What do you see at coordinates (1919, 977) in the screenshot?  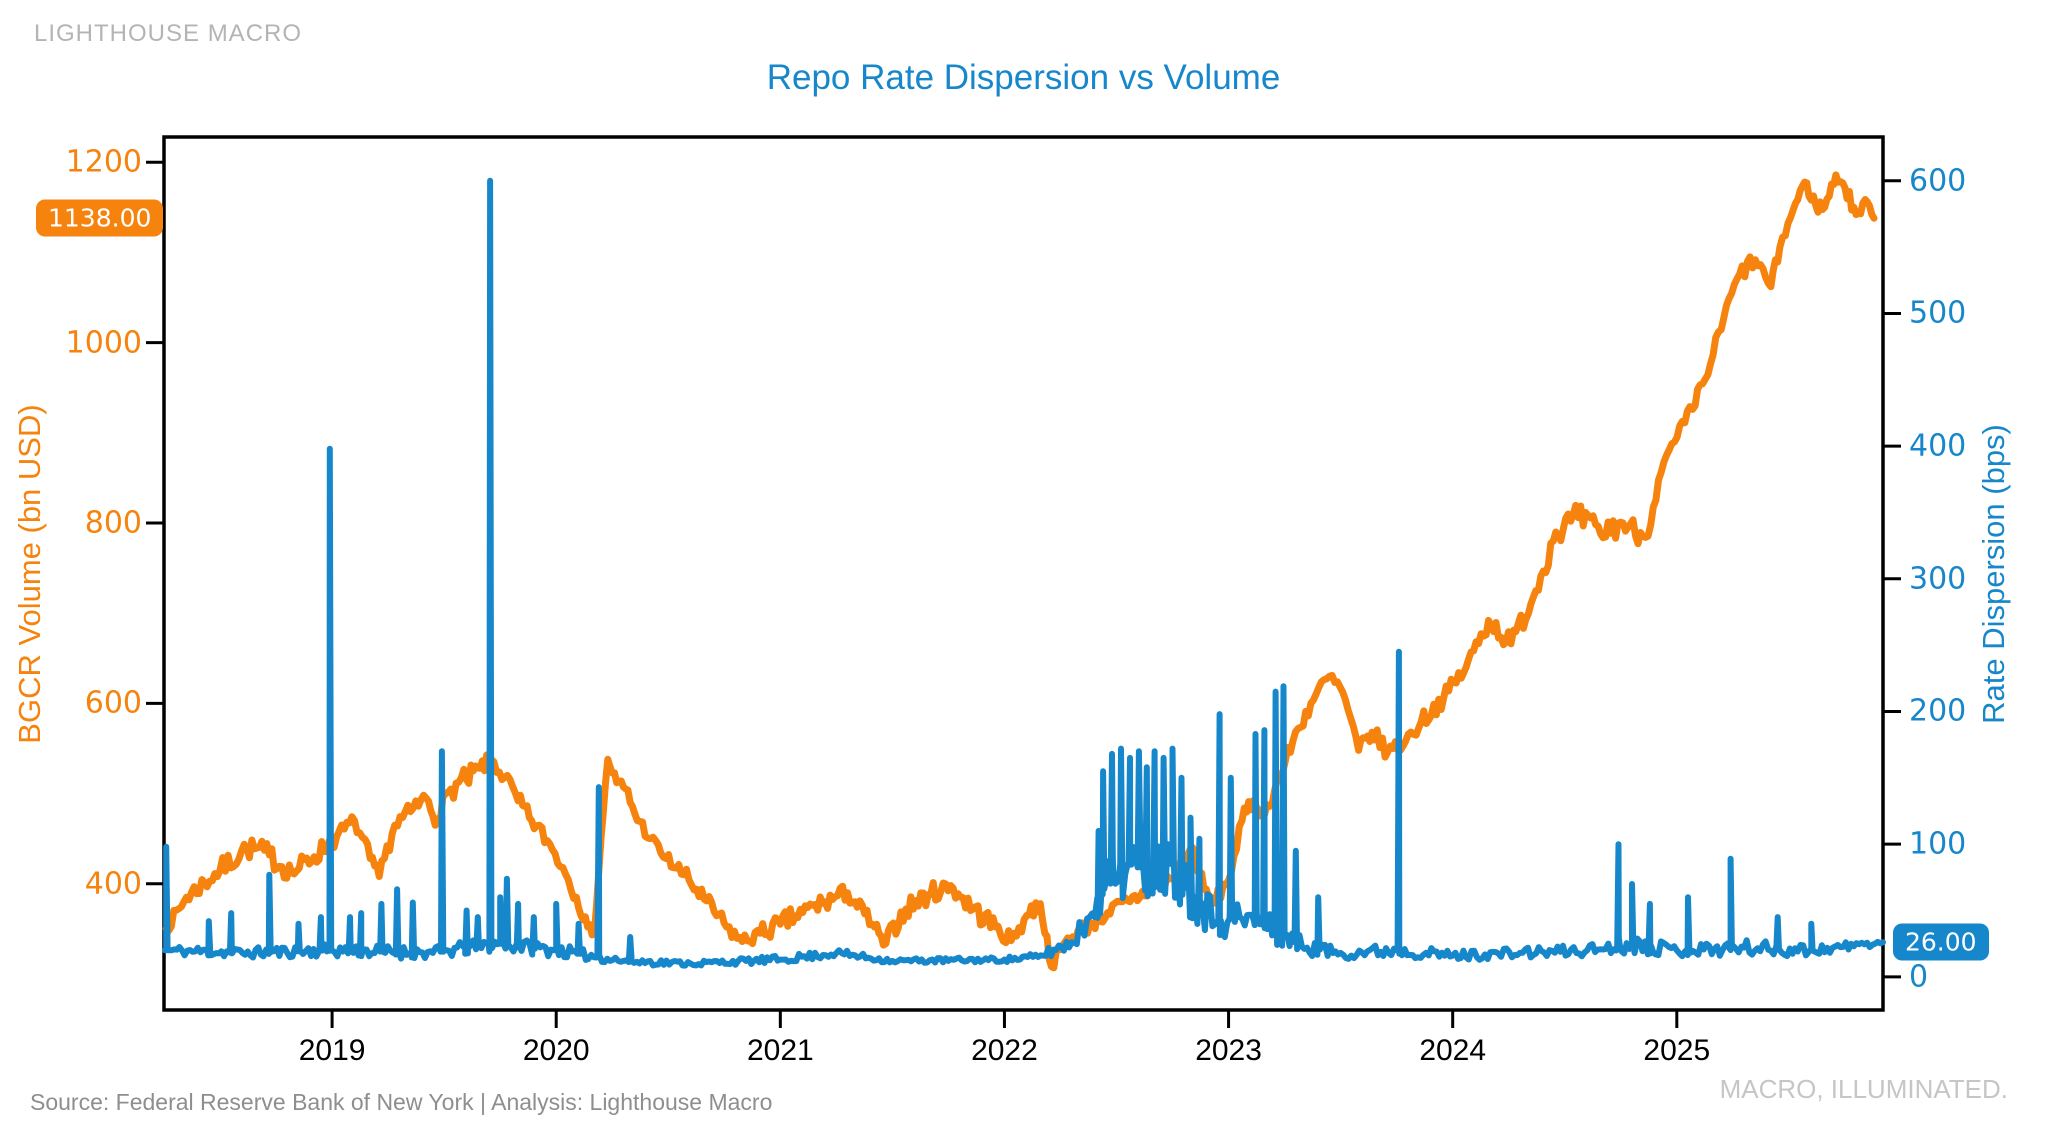 I see `right-tick-label: 0` at bounding box center [1919, 977].